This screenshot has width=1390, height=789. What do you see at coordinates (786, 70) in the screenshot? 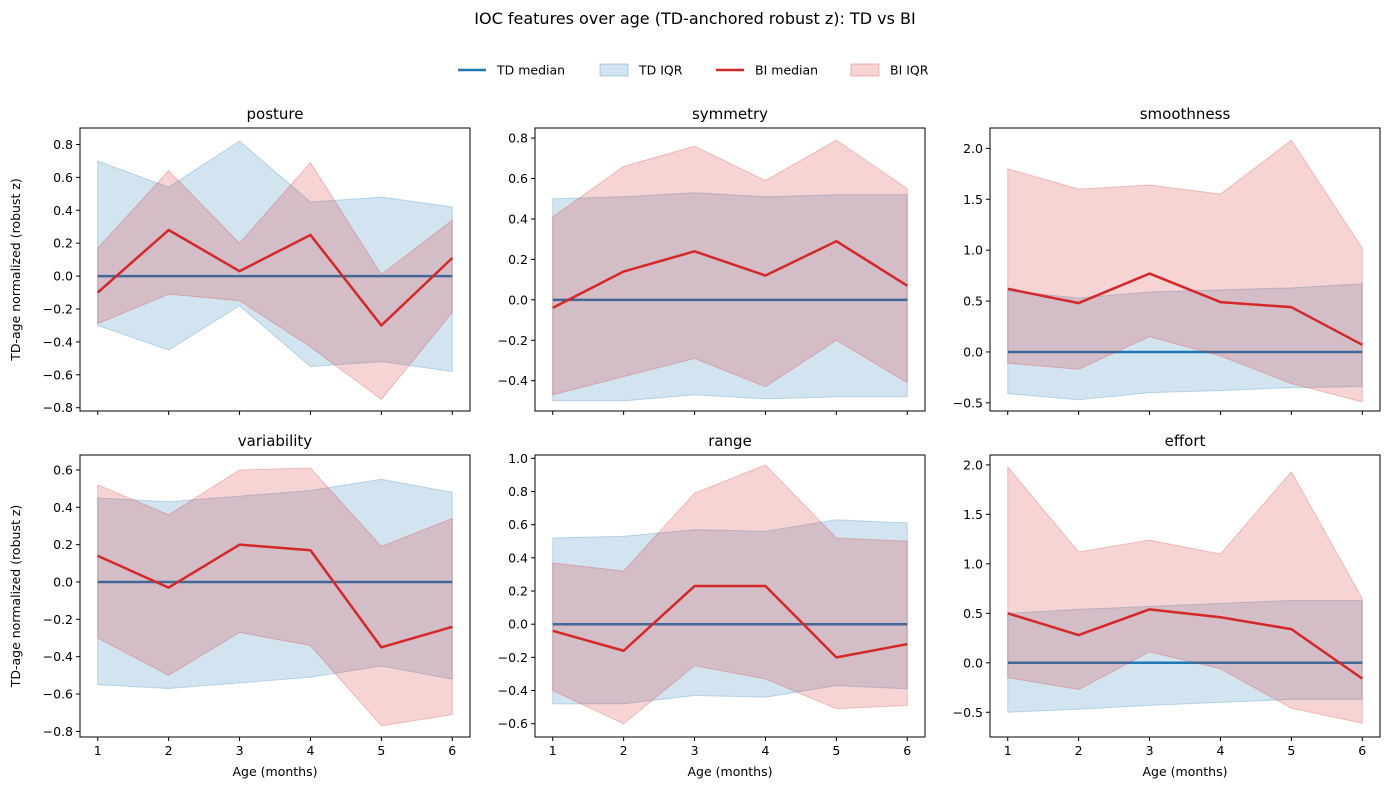
I see `legend-label: BI median` at bounding box center [786, 70].